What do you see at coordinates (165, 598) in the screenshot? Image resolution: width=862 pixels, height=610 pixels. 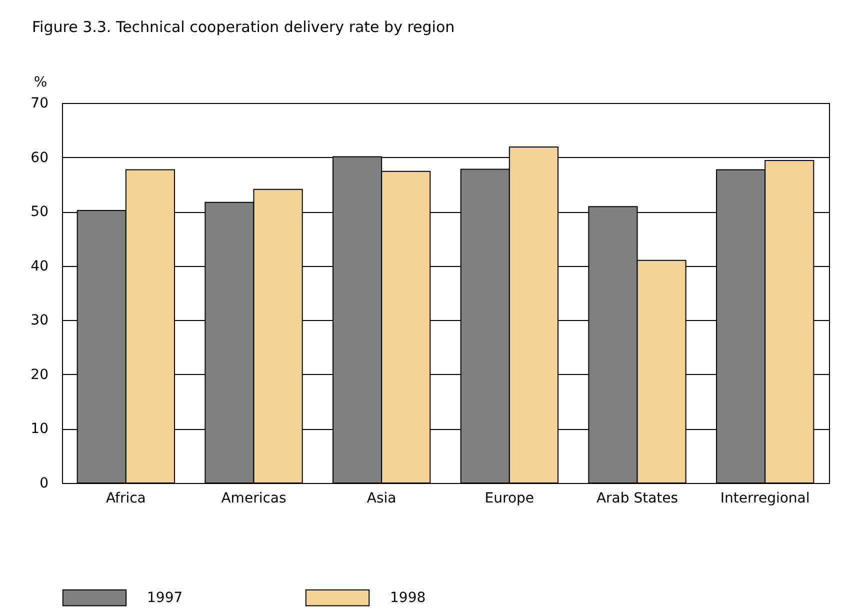 I see `legend-label: 1997` at bounding box center [165, 598].